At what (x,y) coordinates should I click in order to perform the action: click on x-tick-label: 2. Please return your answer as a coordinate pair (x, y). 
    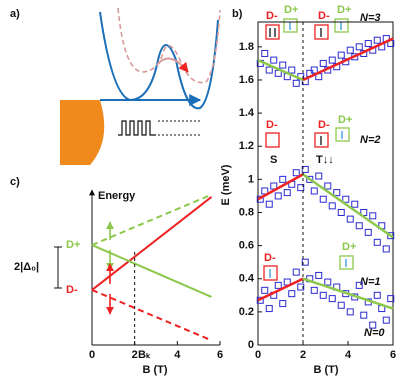
    Looking at the image, I should click on (135, 355).